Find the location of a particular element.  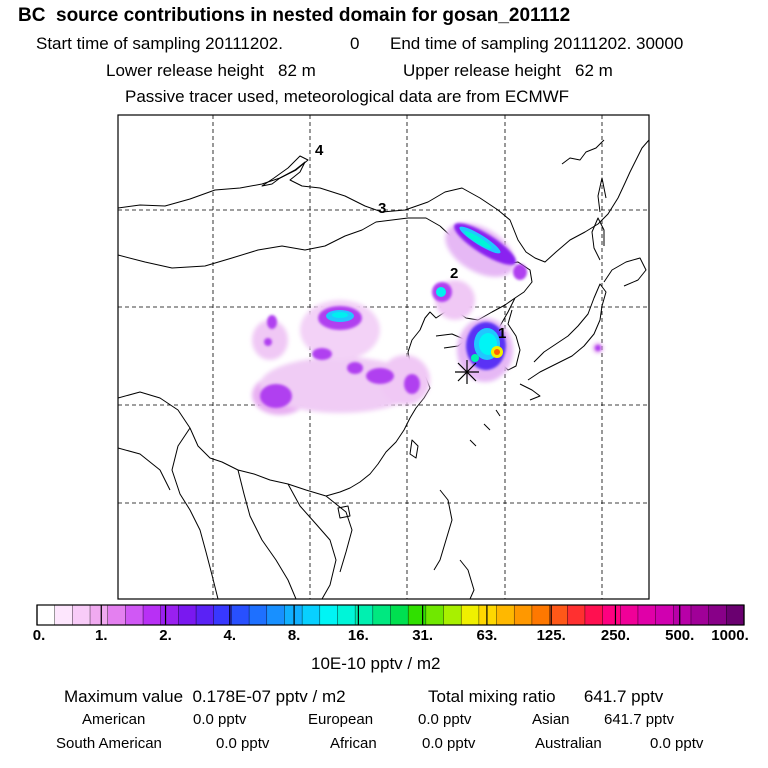

trajectory-label-3: 3 is located at coordinates (382, 208).